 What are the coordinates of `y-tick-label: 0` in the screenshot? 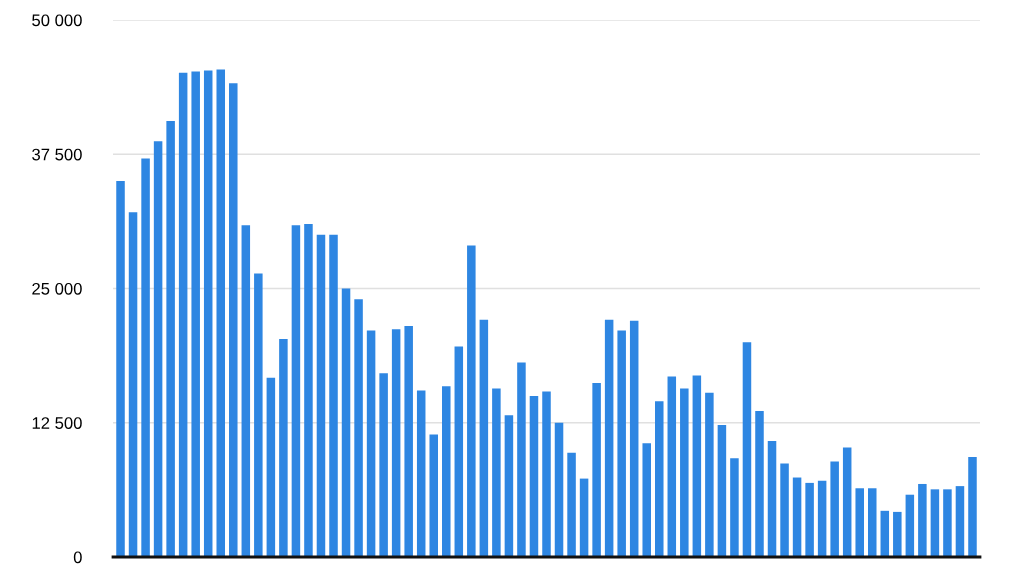 It's located at (77, 557).